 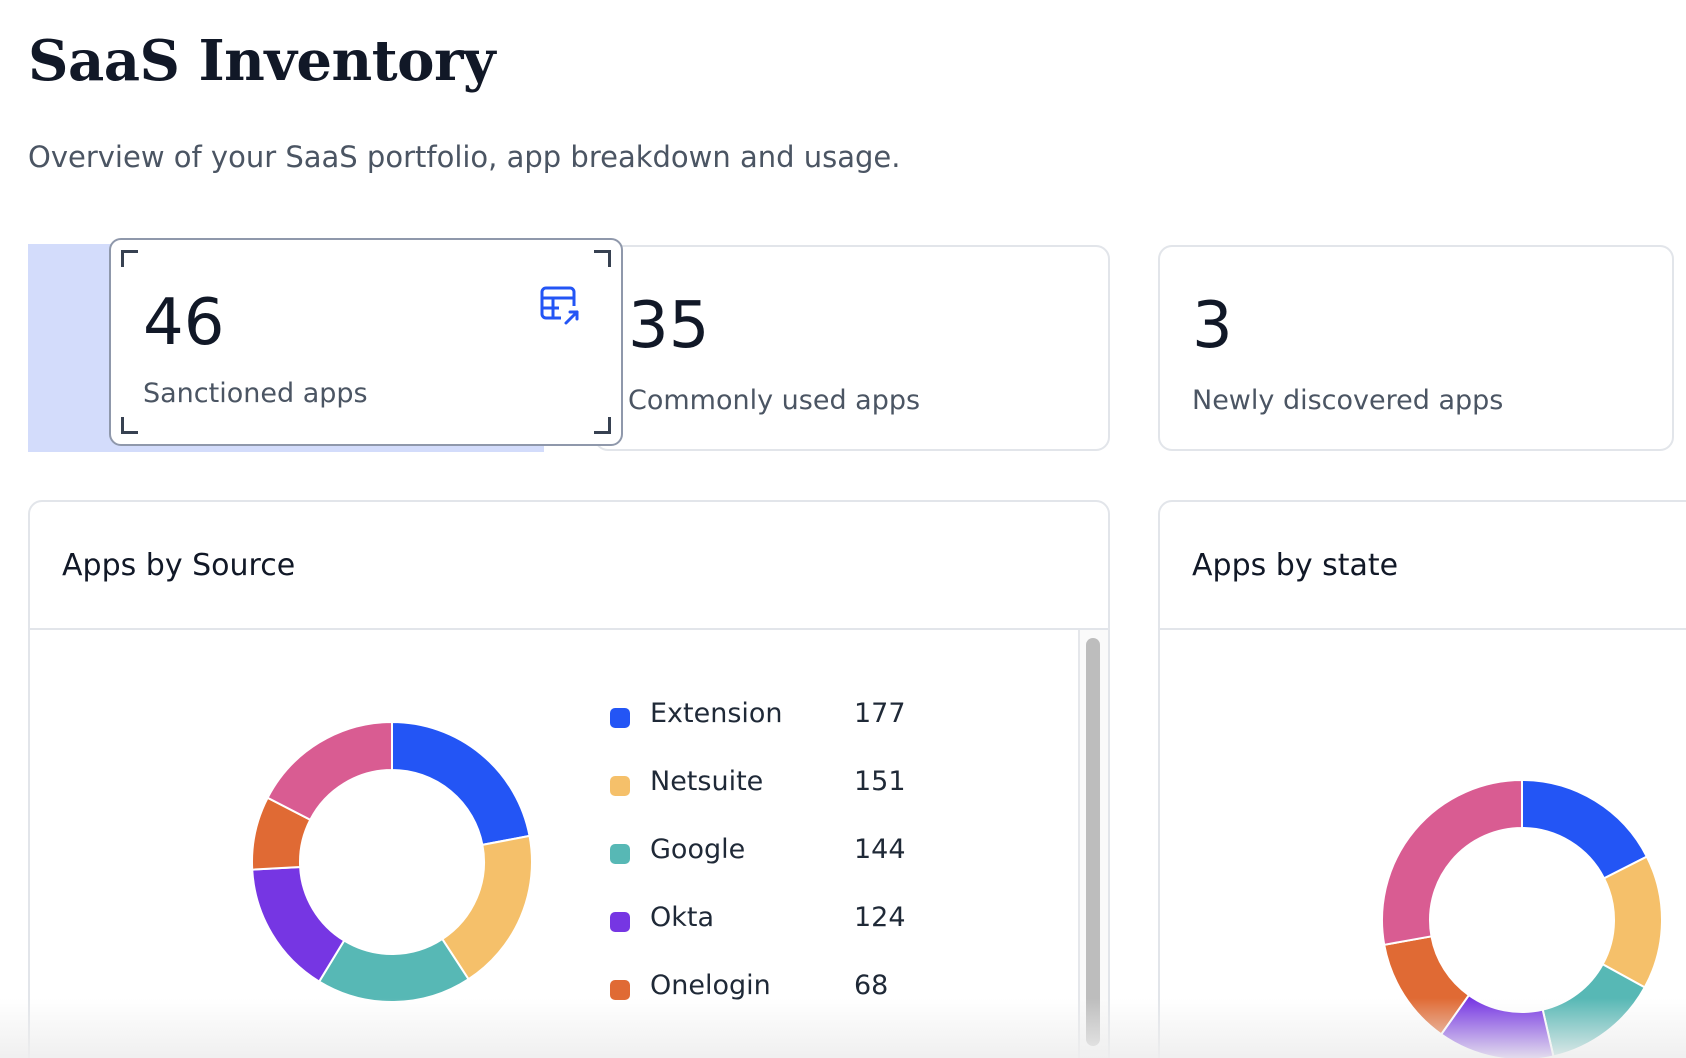 I want to click on stat-card-newly-discovered: 3 Newly discovered apps, so click(x=1416, y=348).